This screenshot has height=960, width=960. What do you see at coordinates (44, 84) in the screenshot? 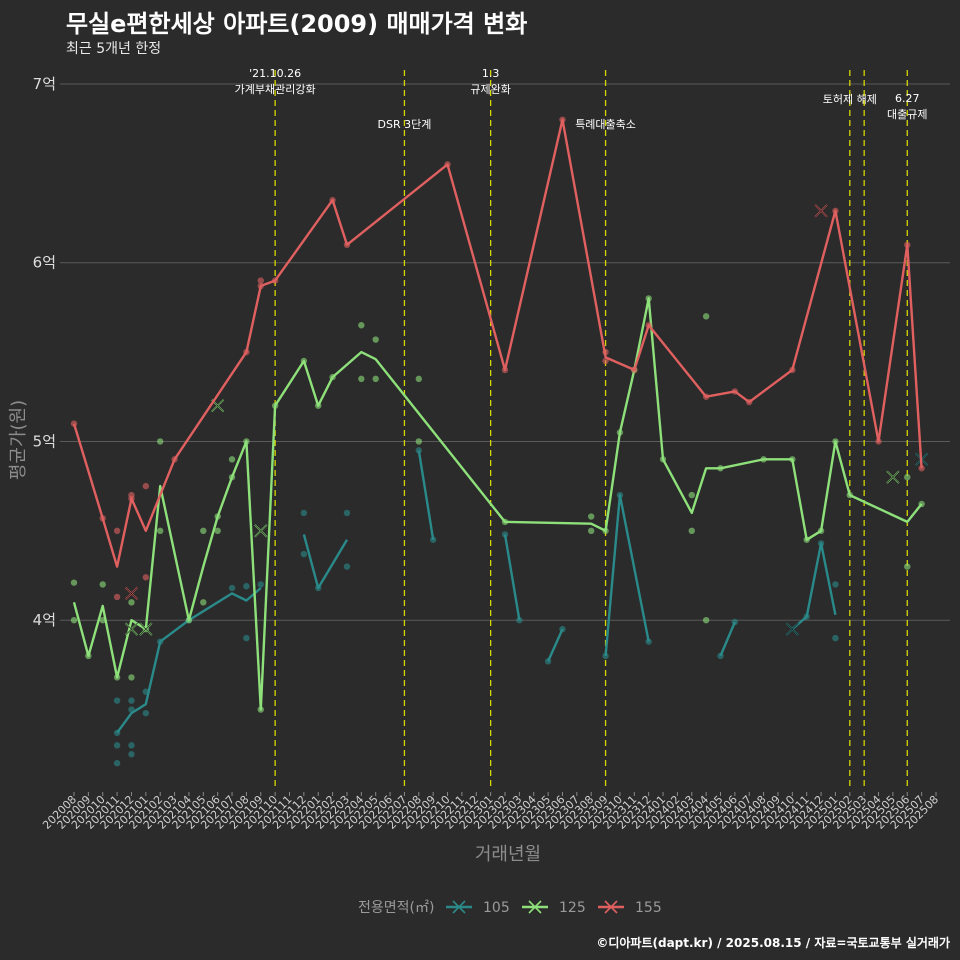
I see `y-tick-label: 7억` at bounding box center [44, 84].